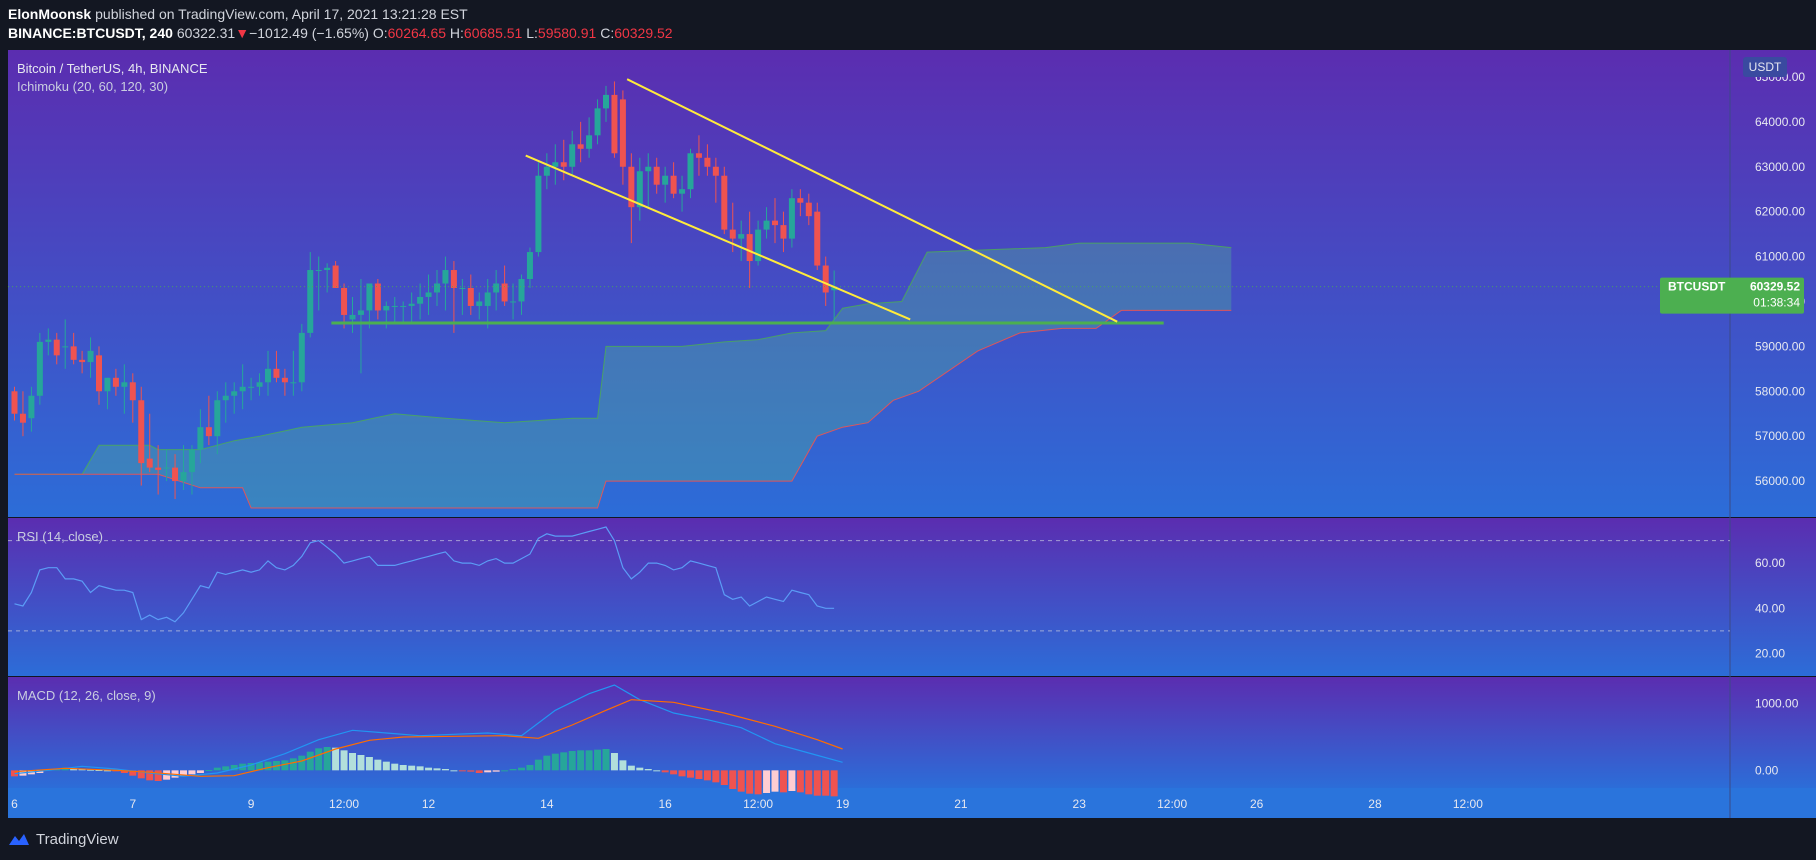 Image resolution: width=1816 pixels, height=860 pixels. Describe the element at coordinates (843, 804) in the screenshot. I see `time-tick-label: 19` at that location.